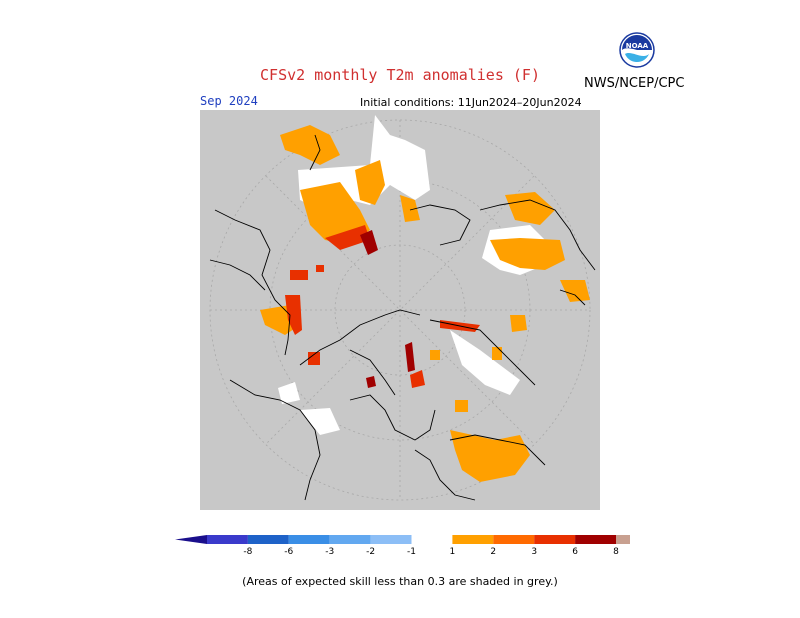  Describe the element at coordinates (637, 46) in the screenshot. I see `svg-text: NOAA` at that location.